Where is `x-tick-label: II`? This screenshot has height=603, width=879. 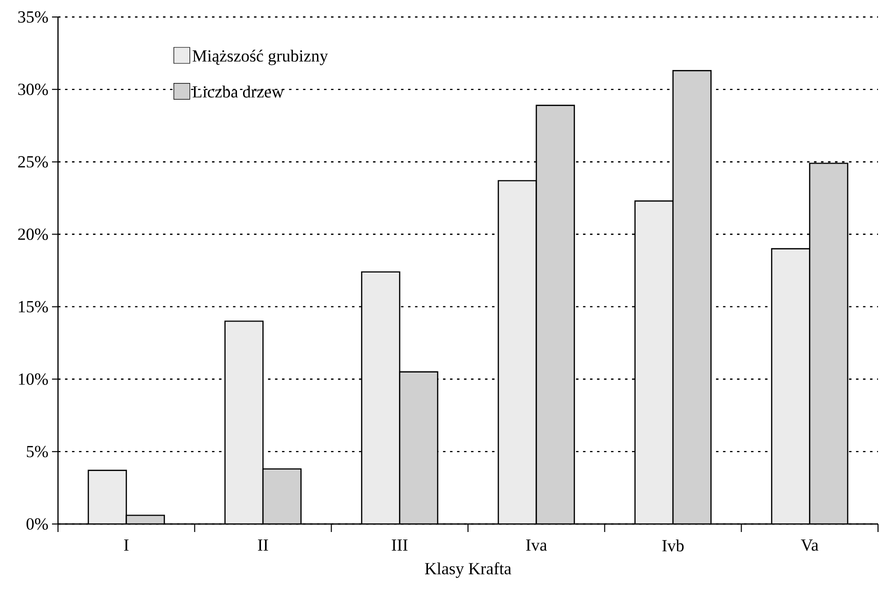 x-tick-label: II is located at coordinates (263, 545).